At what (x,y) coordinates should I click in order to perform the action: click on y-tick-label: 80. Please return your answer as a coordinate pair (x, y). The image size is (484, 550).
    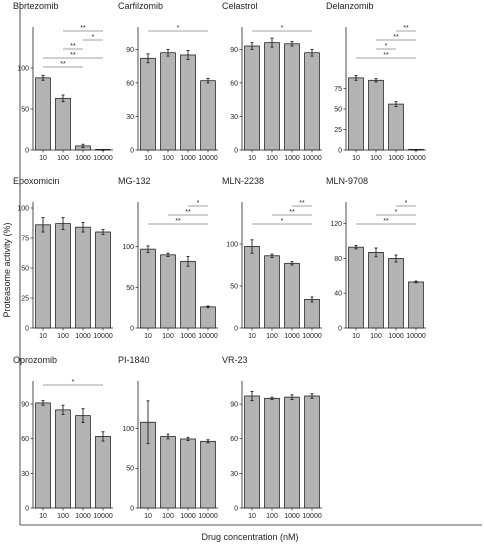
    Looking at the image, I should click on (338, 259).